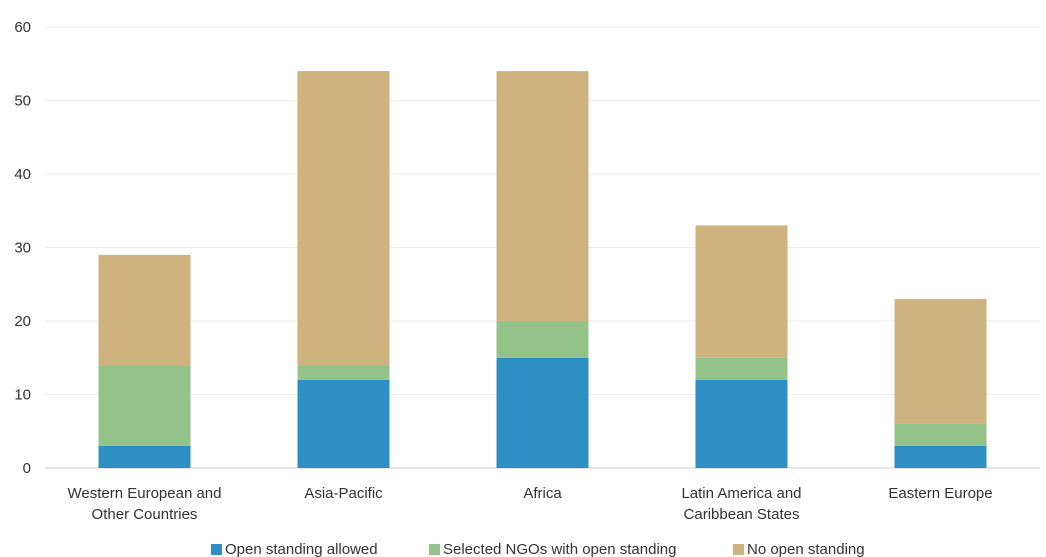 This screenshot has width=1046, height=557. Describe the element at coordinates (806, 549) in the screenshot. I see `legend-label: No open standing` at that location.